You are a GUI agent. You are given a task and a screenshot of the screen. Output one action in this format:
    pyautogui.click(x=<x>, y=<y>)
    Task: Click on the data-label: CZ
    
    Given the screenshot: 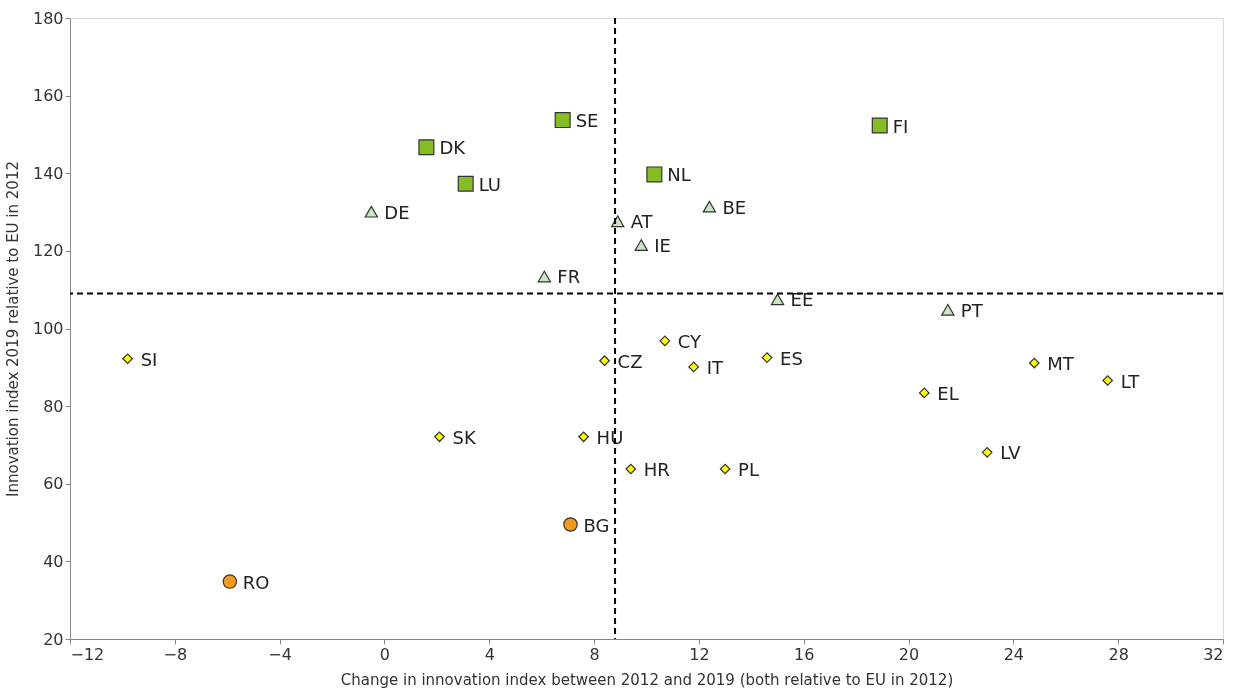 What is the action you would take?
    pyautogui.click(x=630, y=361)
    